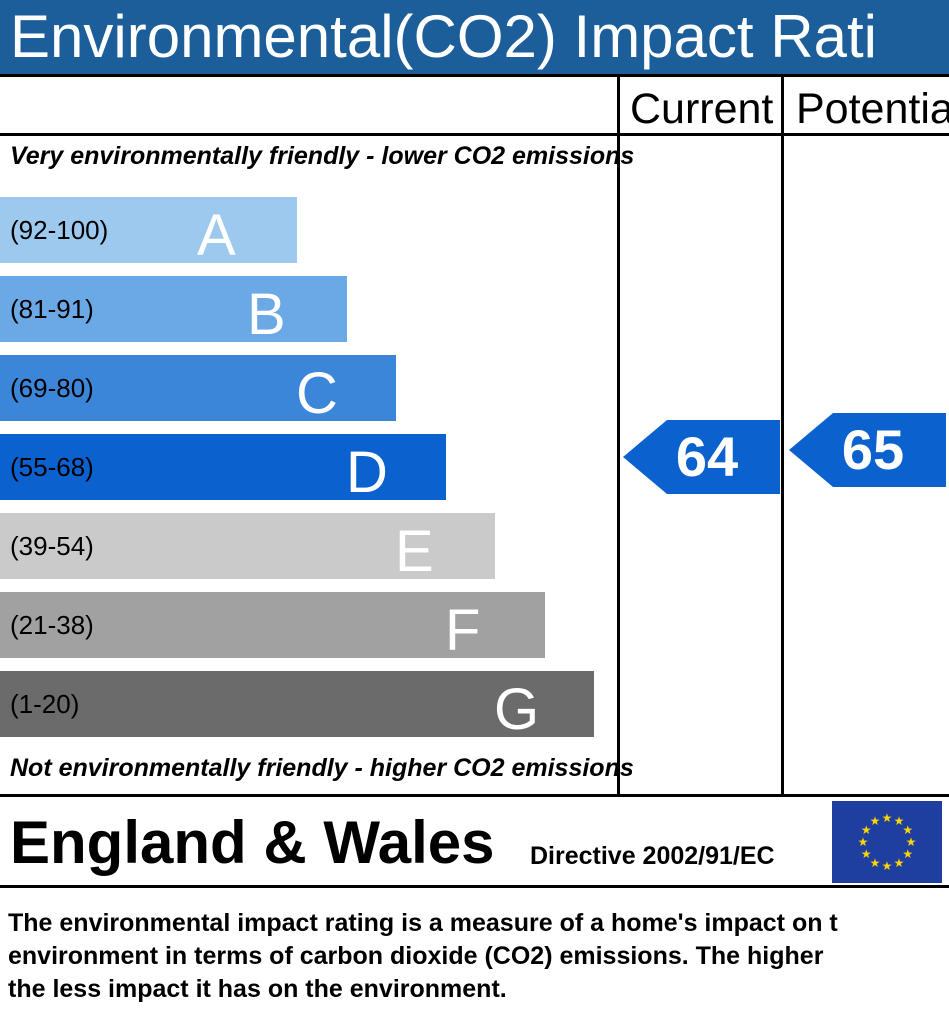  What do you see at coordinates (873, 449) in the screenshot?
I see `potential-rating-value: 65` at bounding box center [873, 449].